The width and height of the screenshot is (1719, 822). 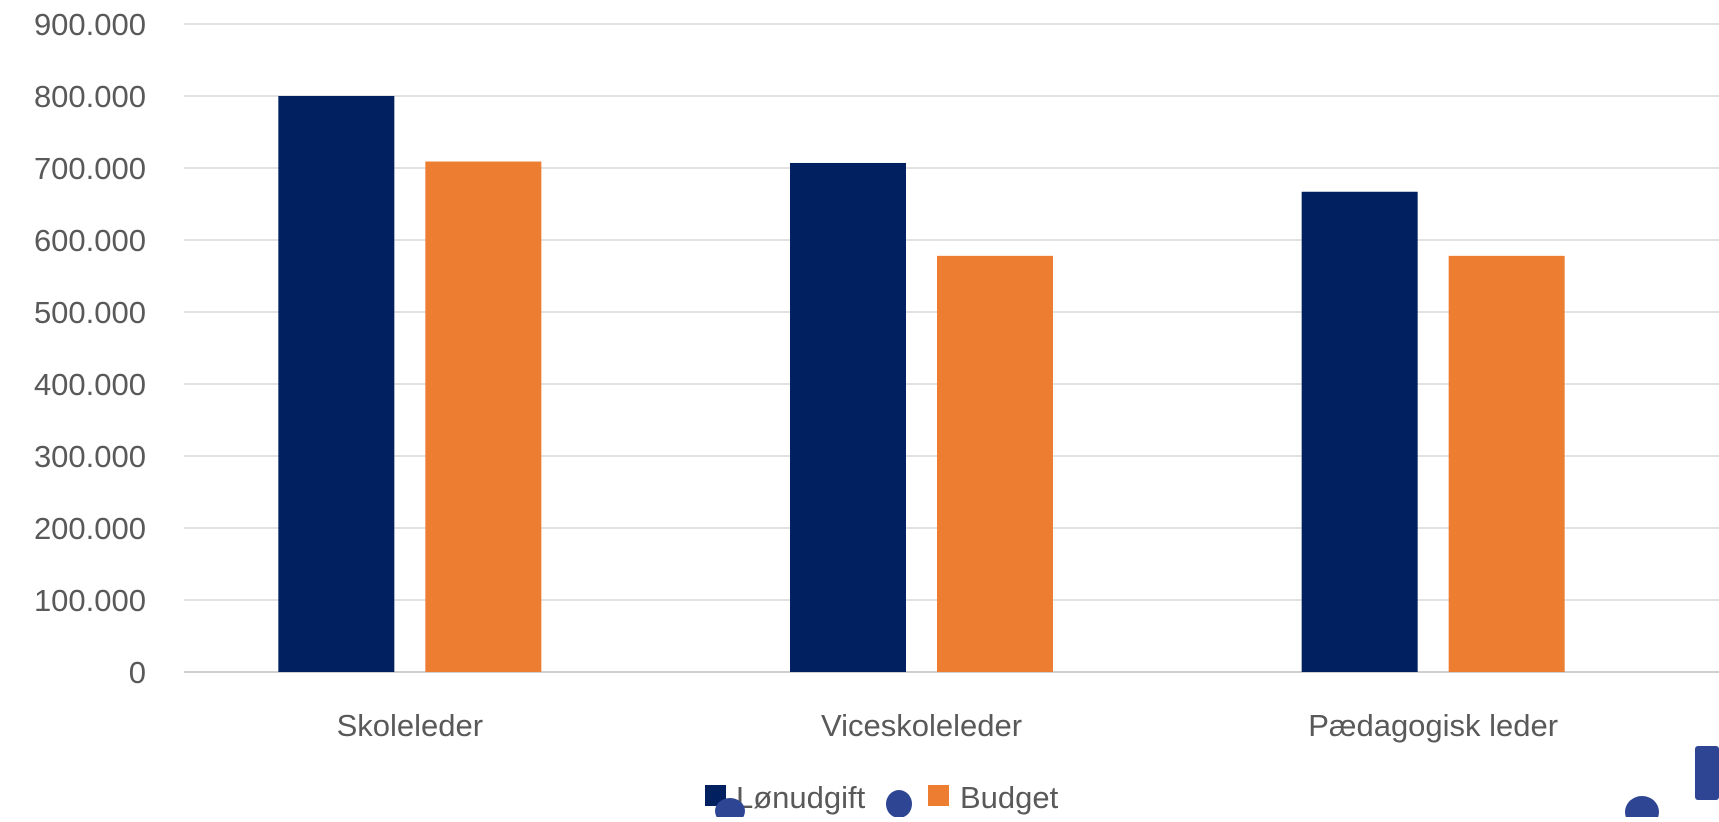 What do you see at coordinates (899, 804) in the screenshot?
I see `decor-blob-center` at bounding box center [899, 804].